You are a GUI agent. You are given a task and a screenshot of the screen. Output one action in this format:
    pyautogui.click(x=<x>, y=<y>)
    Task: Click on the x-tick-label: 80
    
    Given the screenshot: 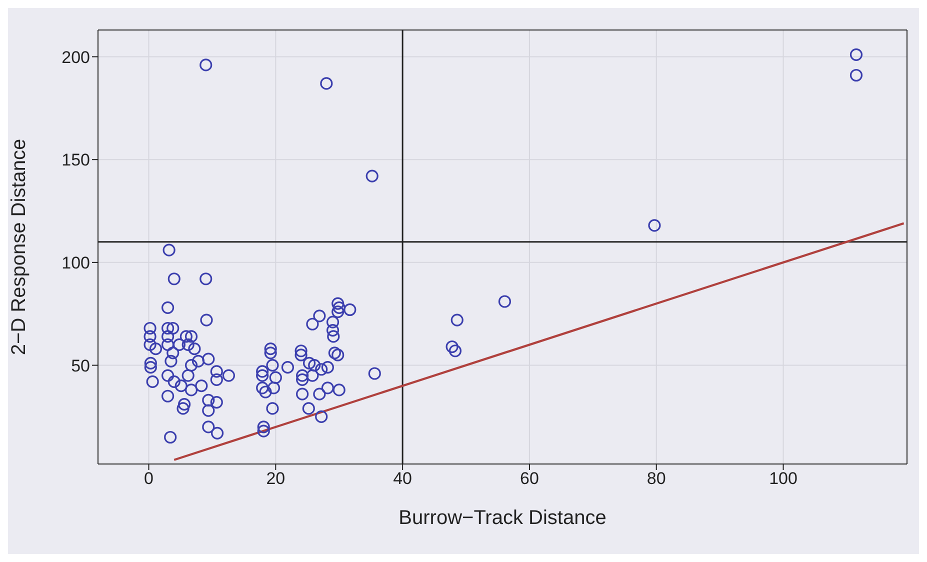 What is the action you would take?
    pyautogui.click(x=656, y=478)
    